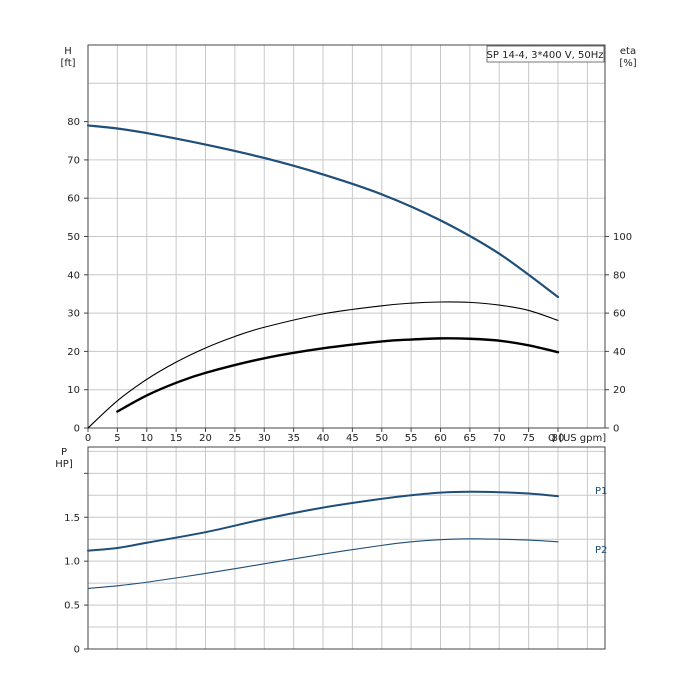 This screenshot has width=700, height=700. What do you see at coordinates (628, 51) in the screenshot?
I see `eta-axis-label: eta` at bounding box center [628, 51].